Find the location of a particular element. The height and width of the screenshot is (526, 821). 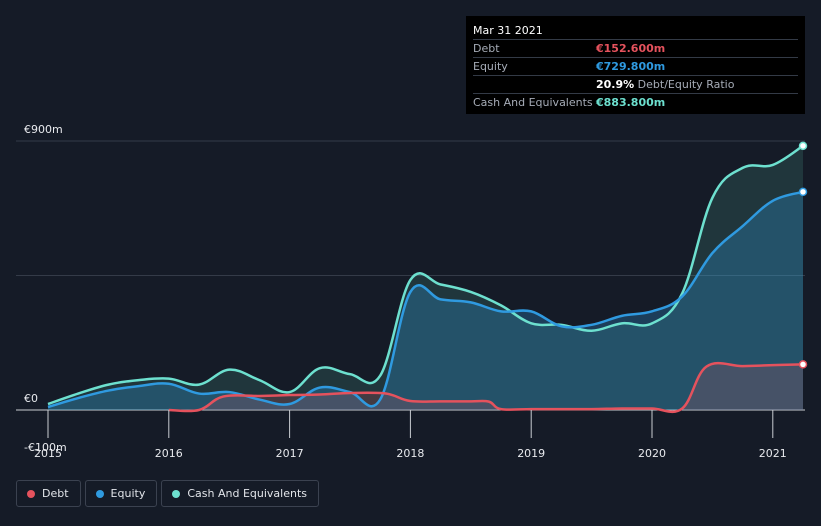

debt-line is located at coordinates (486, 387).